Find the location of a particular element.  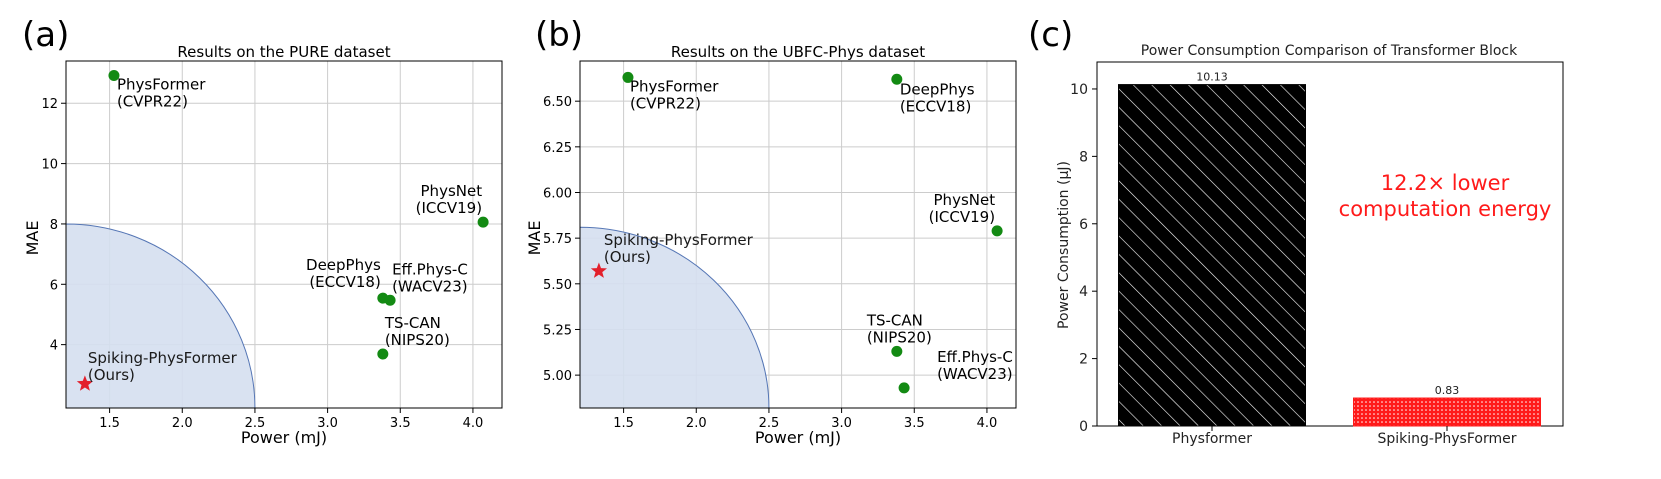

bar-value-label: 0.83 is located at coordinates (1447, 390).